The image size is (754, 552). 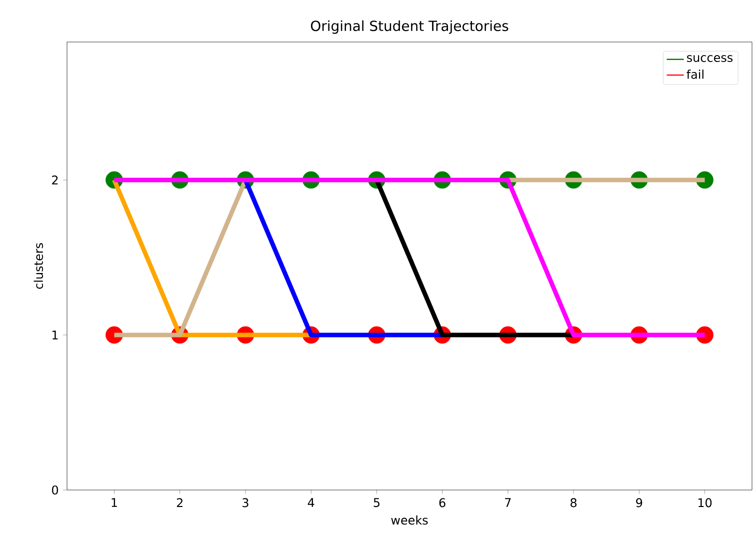 What do you see at coordinates (639, 503) in the screenshot?
I see `x-tick-label: 9` at bounding box center [639, 503].